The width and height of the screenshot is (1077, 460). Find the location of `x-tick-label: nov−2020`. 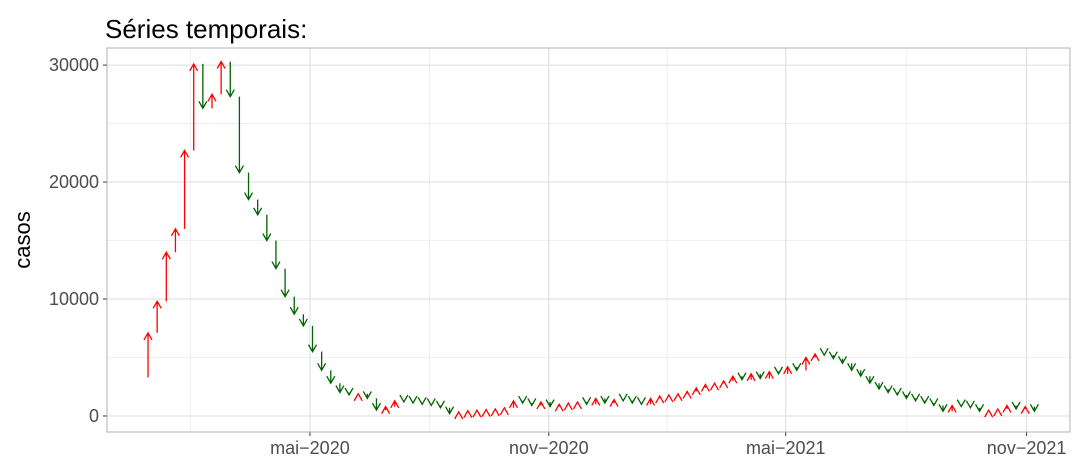

x-tick-label: nov−2020 is located at coordinates (549, 448).